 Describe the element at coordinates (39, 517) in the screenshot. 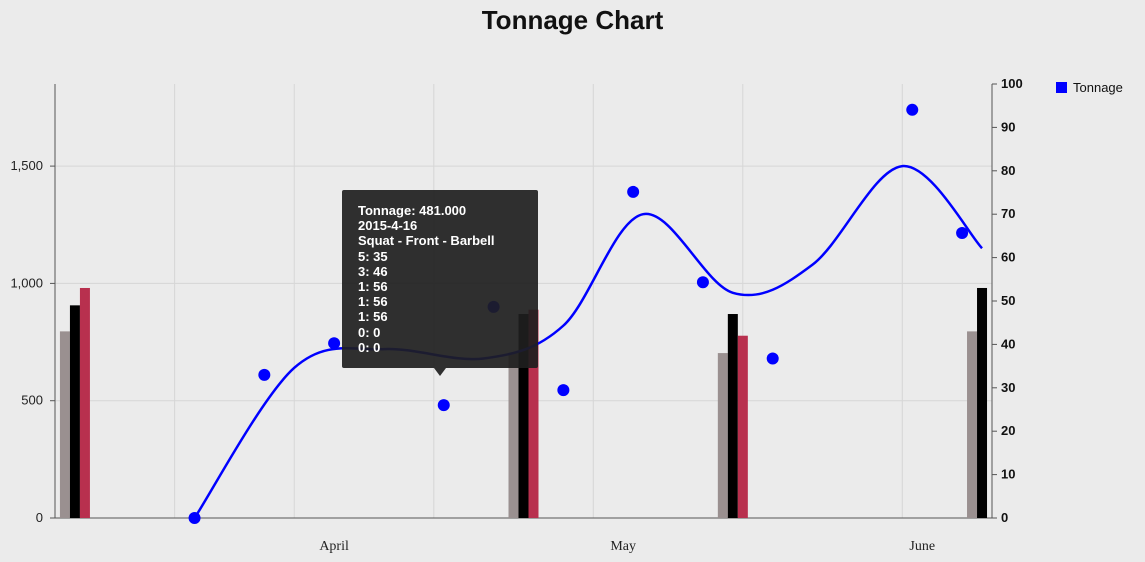

I see `y-left-tick-label: 0` at that location.